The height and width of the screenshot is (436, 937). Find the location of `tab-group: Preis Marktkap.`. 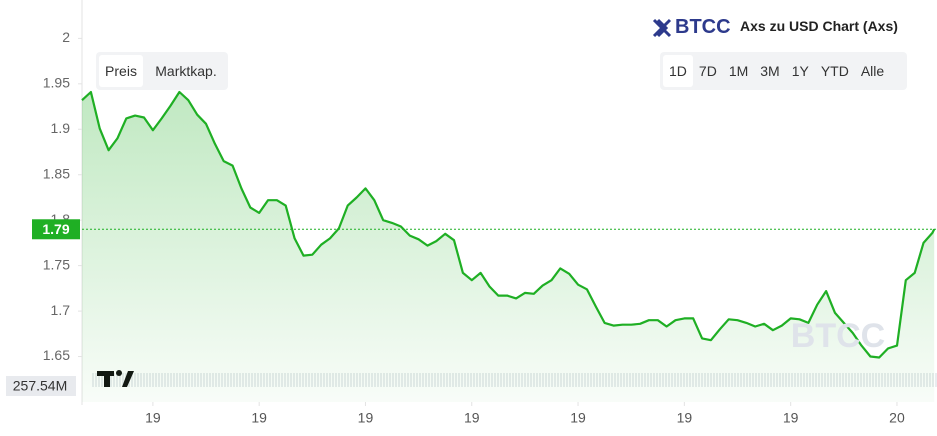

tab-group: Preis Marktkap. is located at coordinates (162, 71).